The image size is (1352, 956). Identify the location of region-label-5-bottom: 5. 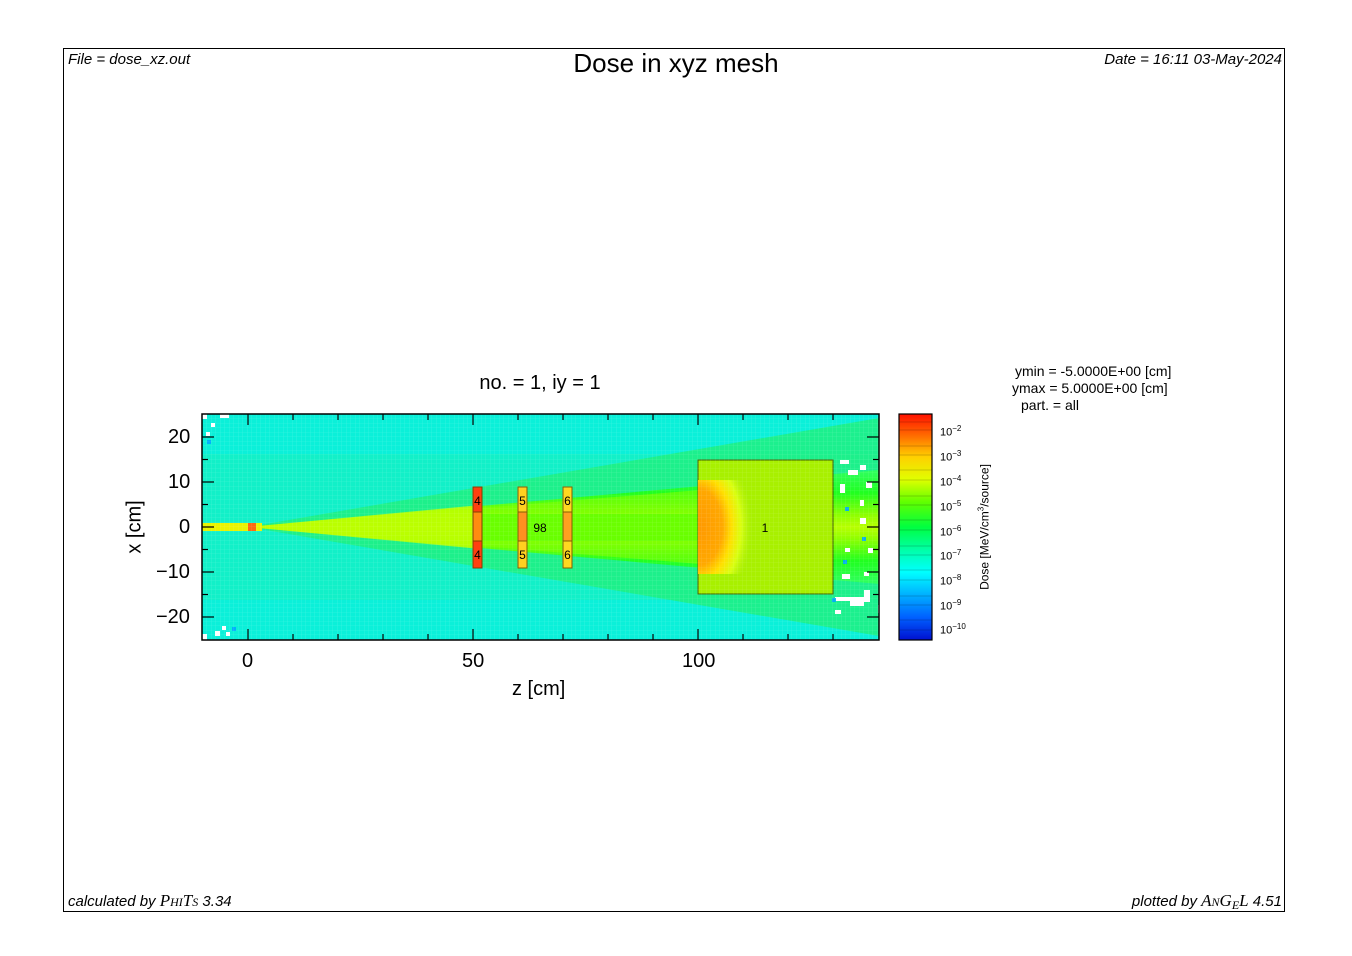
(522, 555).